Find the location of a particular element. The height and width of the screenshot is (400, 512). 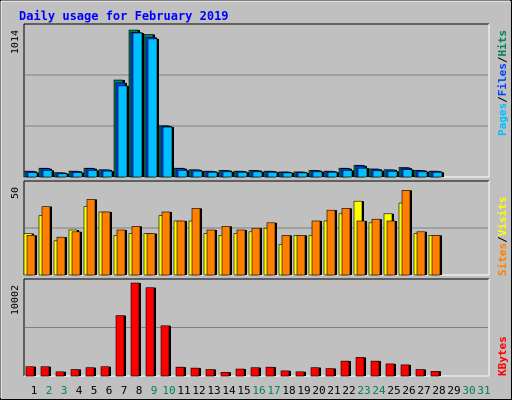

legend-entry: Pages is located at coordinates (502, 119).